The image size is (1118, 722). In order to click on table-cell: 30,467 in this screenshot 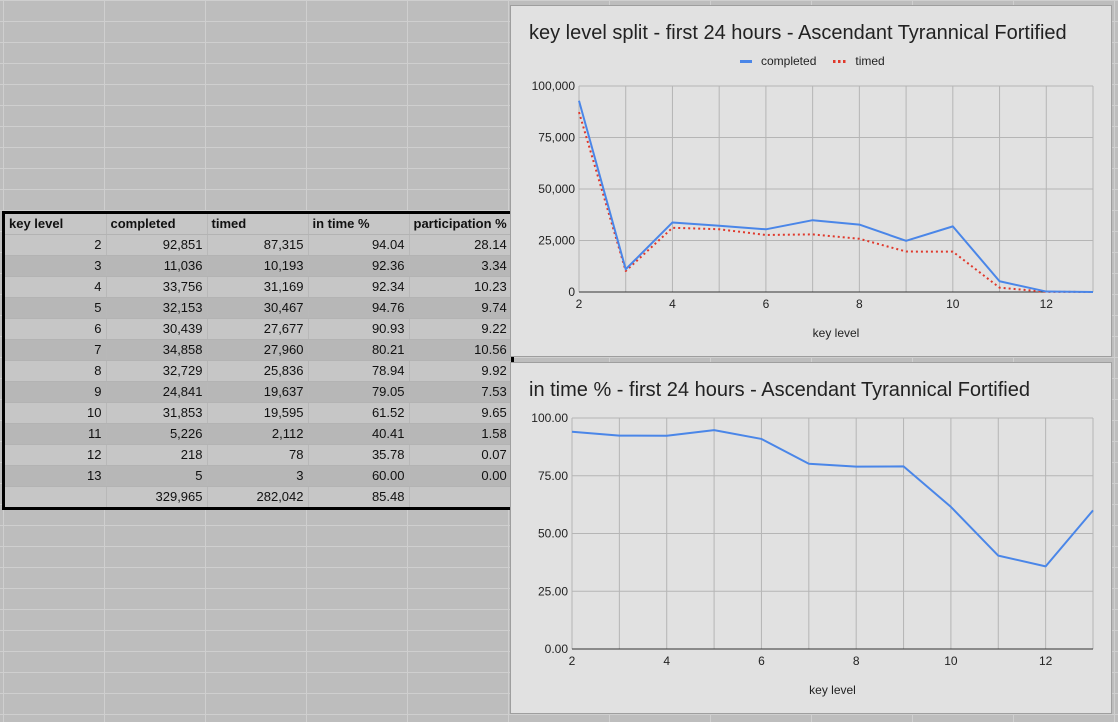, I will do `click(258, 308)`.